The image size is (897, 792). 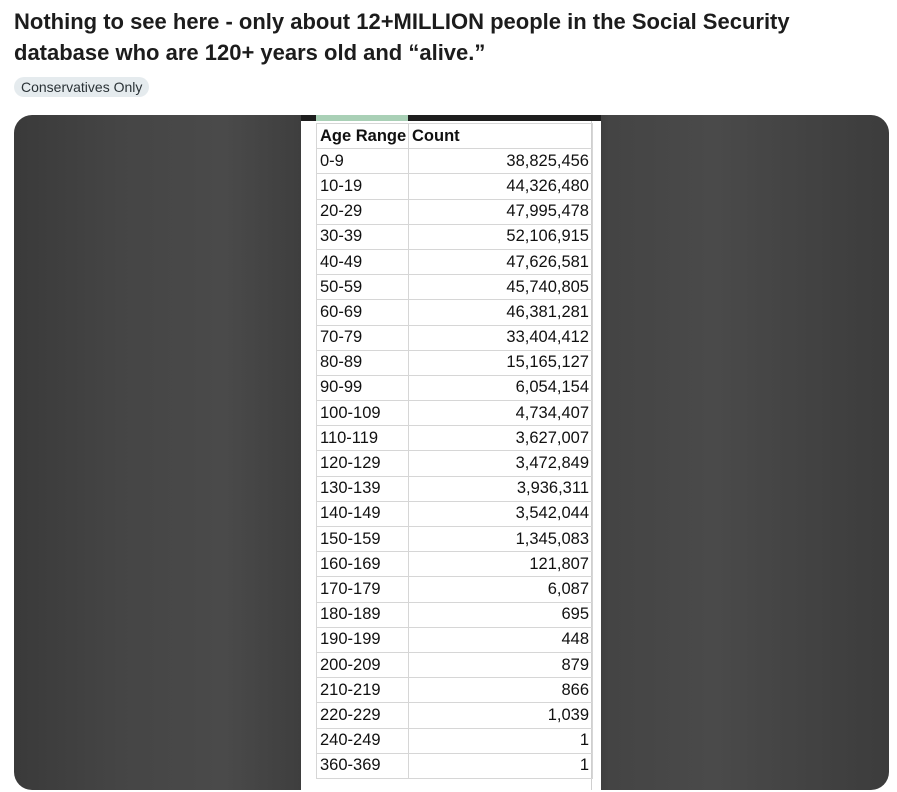 I want to click on age-range-cell: 130-139, so click(x=362, y=488).